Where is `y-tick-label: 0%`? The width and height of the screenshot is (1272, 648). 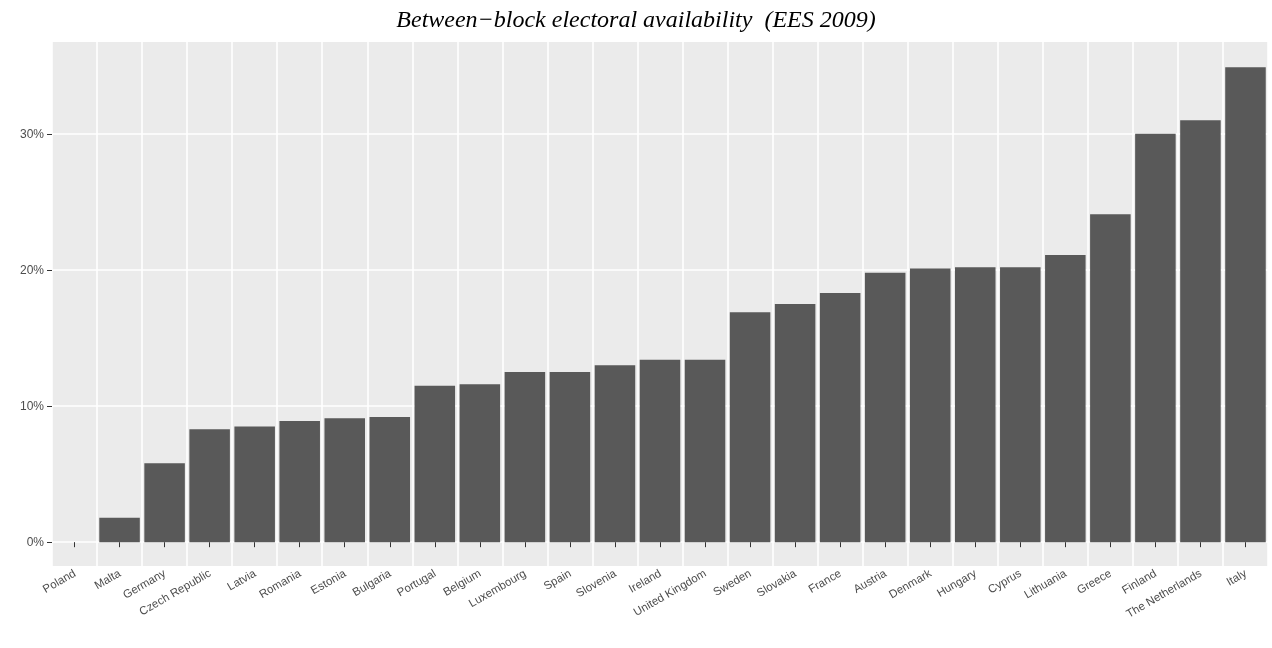
y-tick-label: 0% is located at coordinates (35, 542).